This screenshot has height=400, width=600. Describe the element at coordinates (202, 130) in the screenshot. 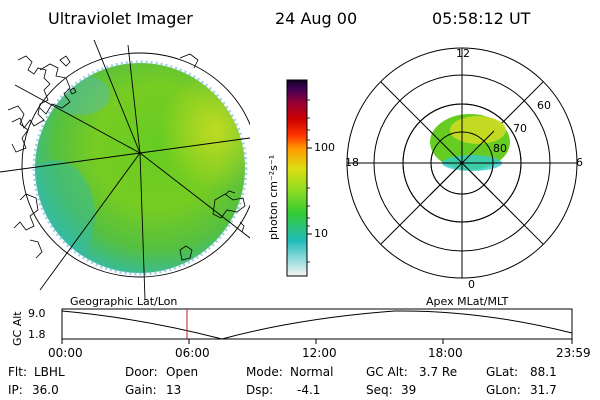

I see `dayside-glow` at that location.